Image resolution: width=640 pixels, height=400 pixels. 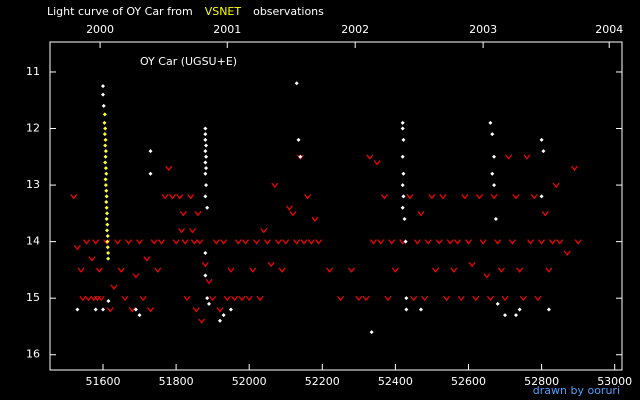 What do you see at coordinates (227, 29) in the screenshot?
I see `x2-tick-label: 2001` at bounding box center [227, 29].